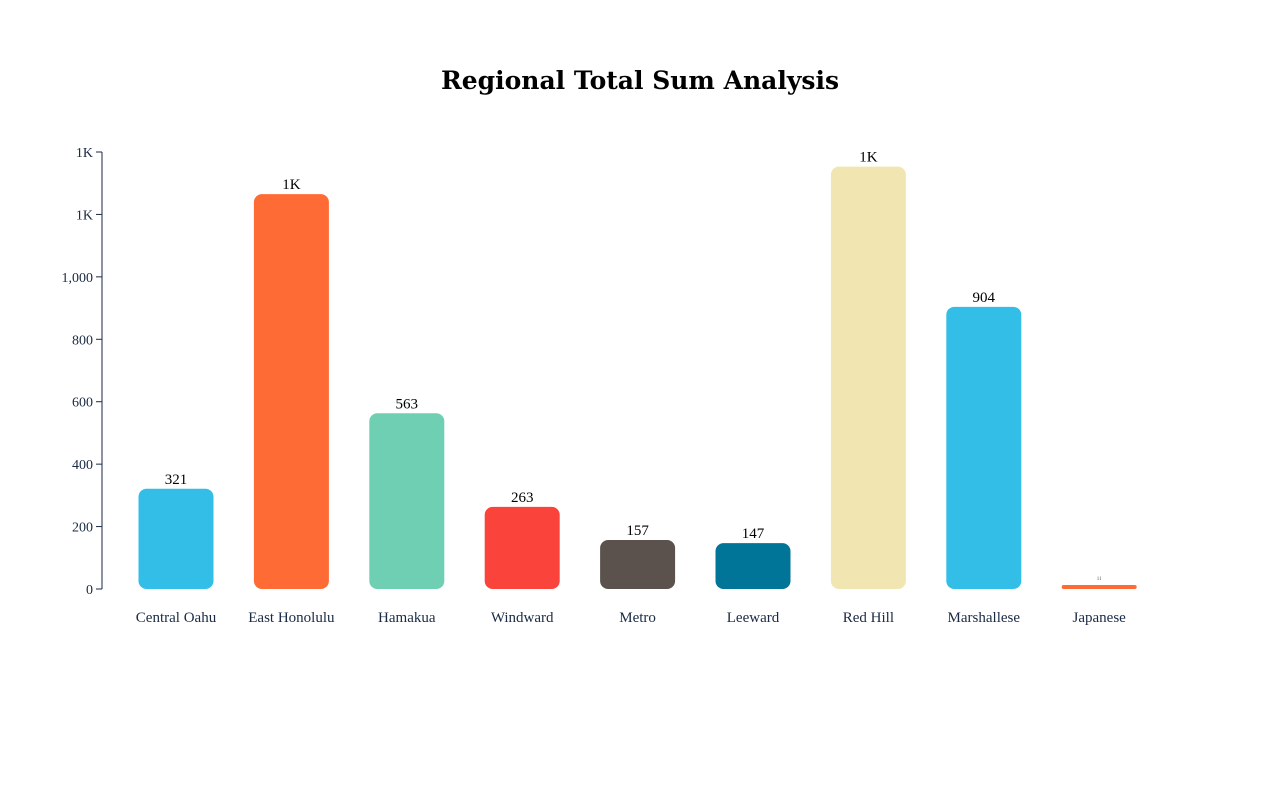  I want to click on bar-leeward, so click(753, 566).